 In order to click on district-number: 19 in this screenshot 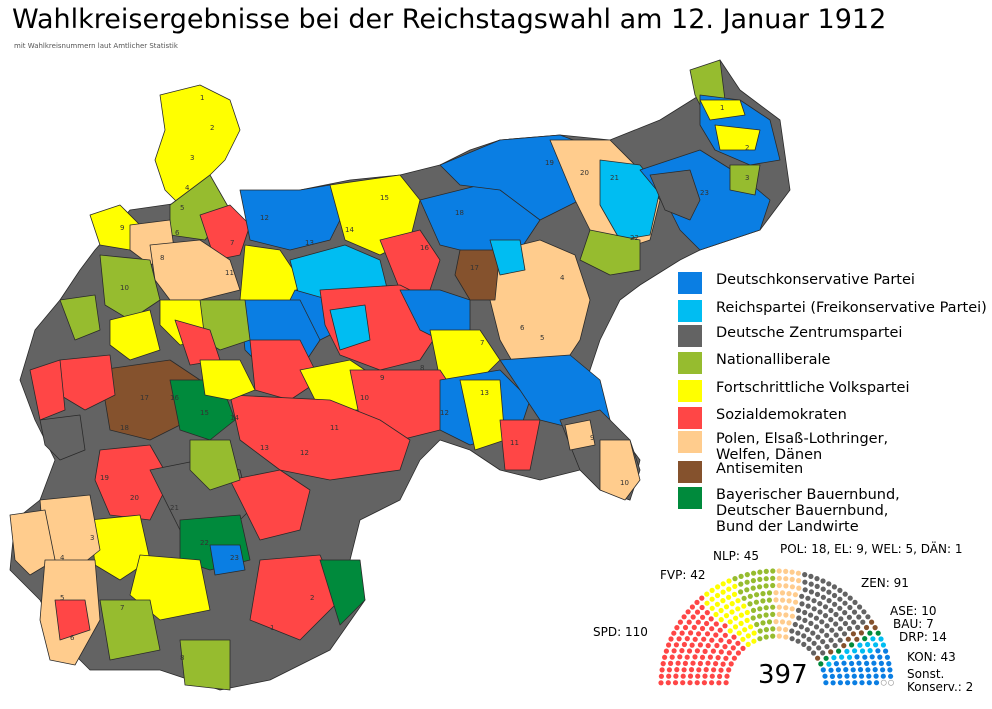, I will do `click(549, 163)`.